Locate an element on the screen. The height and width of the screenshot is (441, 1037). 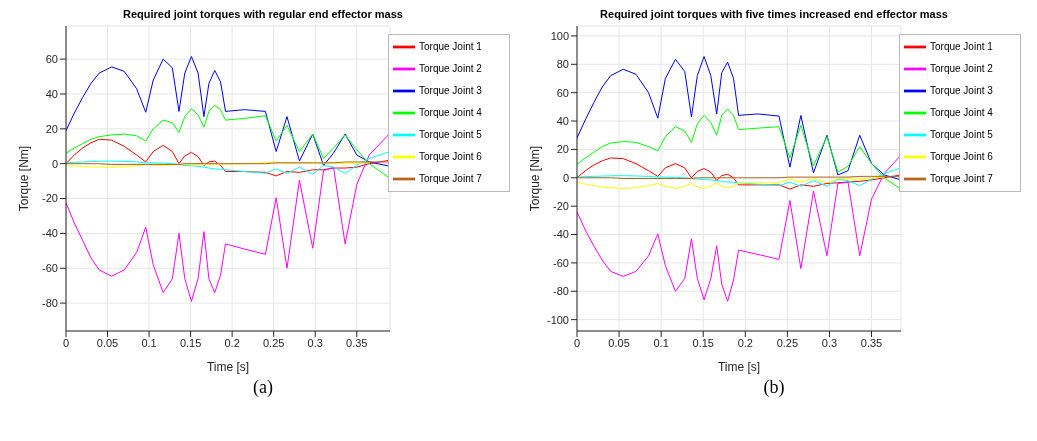
text: (a) is located at coordinates (263, 387).